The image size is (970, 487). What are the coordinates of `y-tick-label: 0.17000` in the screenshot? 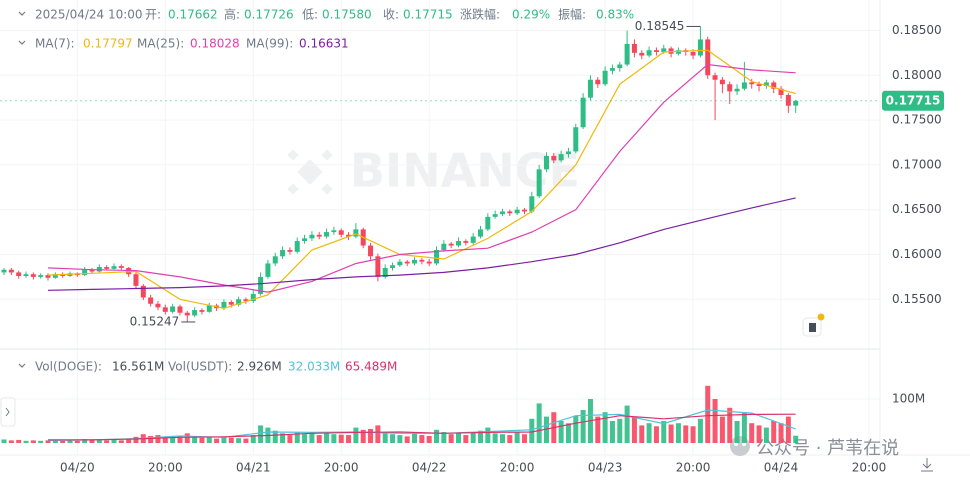 It's located at (917, 164).